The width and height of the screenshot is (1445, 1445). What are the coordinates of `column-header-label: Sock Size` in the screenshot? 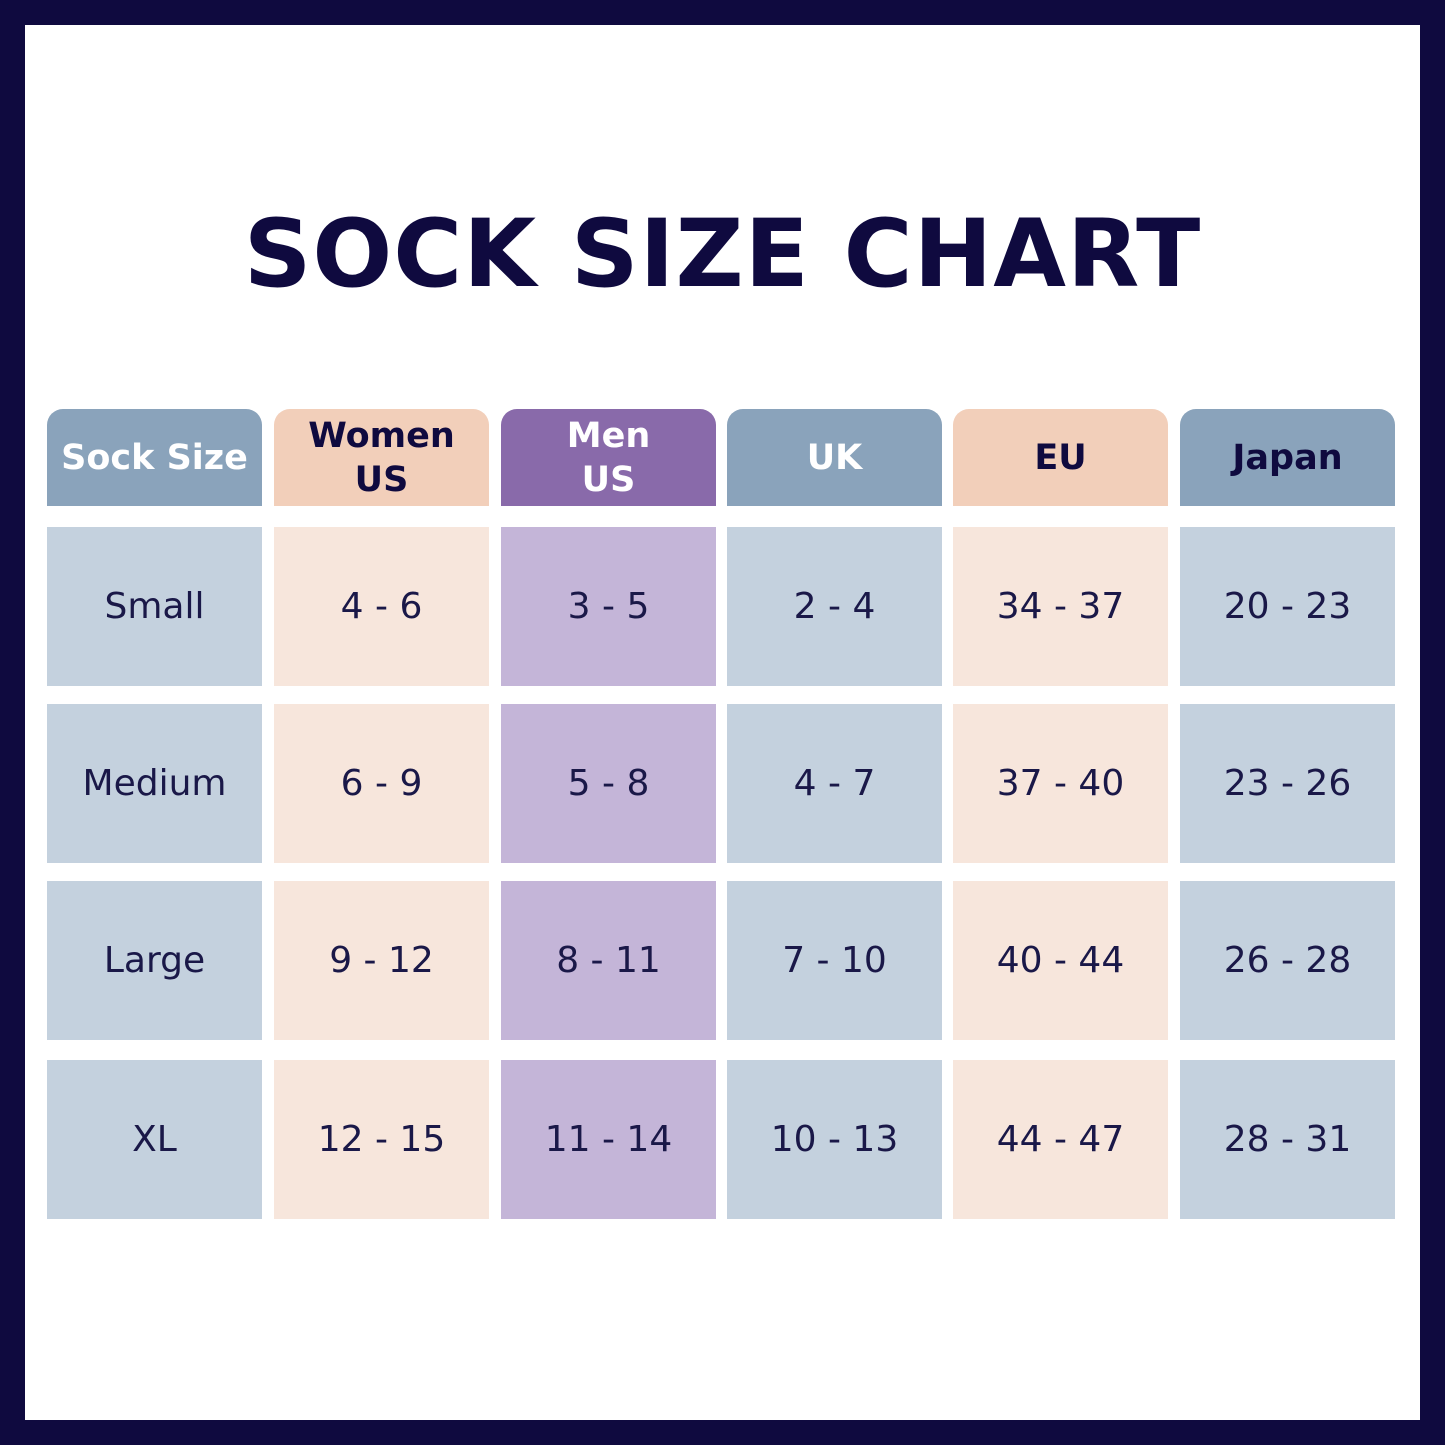 It's located at (154, 457).